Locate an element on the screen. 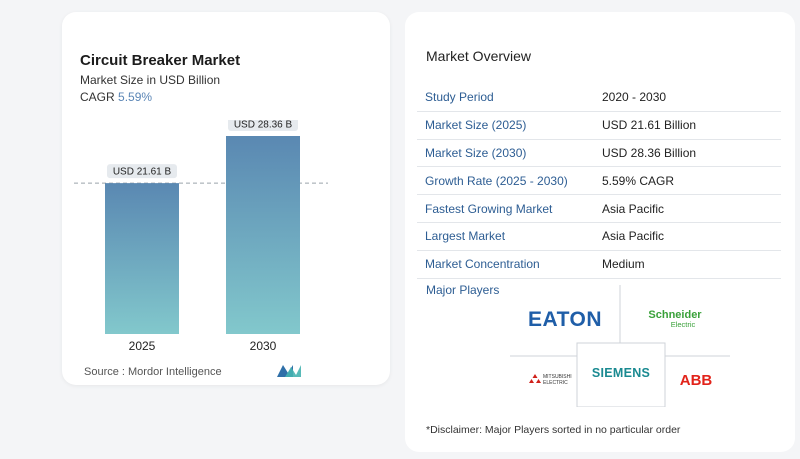  players-title: Major Players is located at coordinates (463, 290).